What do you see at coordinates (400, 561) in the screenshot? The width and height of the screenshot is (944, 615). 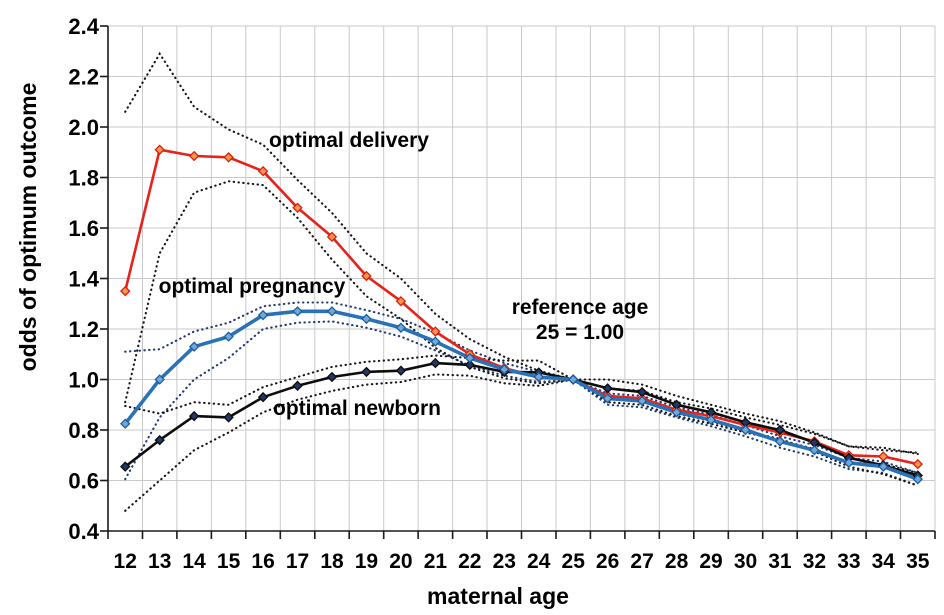 I see `x-tick-label: 20` at bounding box center [400, 561].